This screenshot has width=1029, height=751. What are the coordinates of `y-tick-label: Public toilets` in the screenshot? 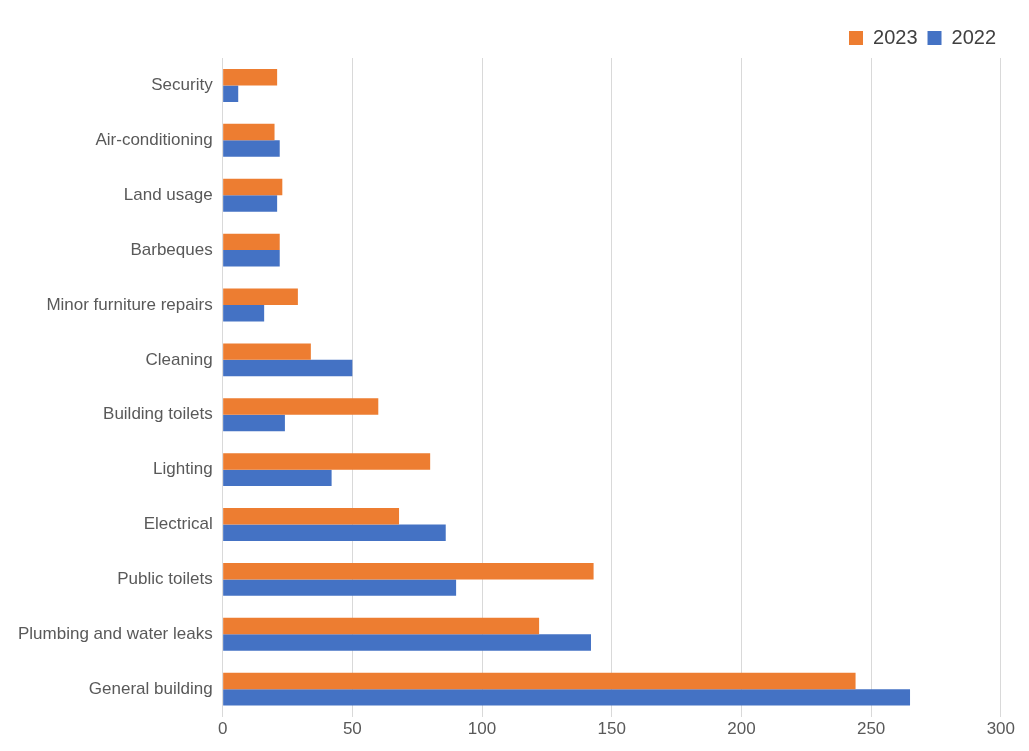 It's located at (165, 579).